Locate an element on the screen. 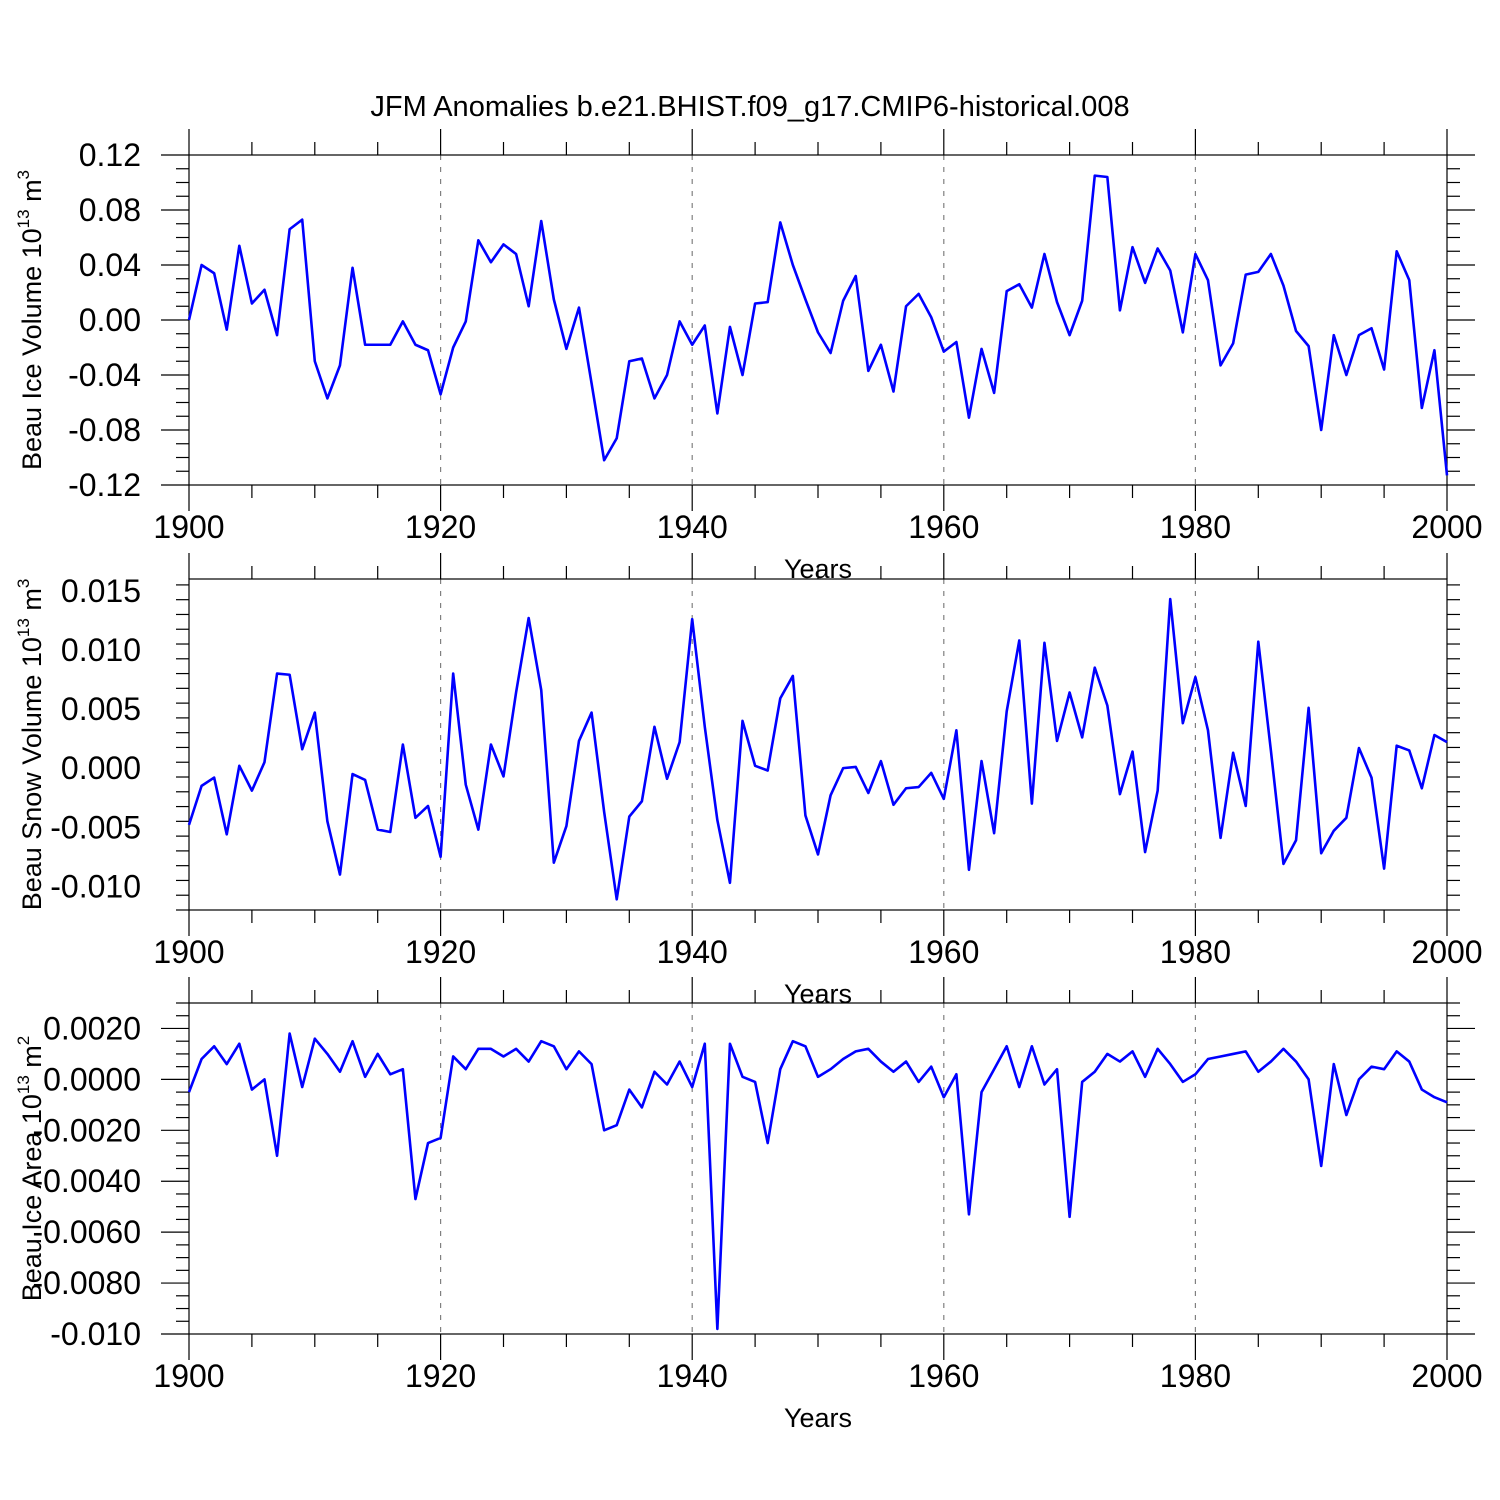  y-axis-title-part: Beau Ice Volume 10 is located at coordinates (32, 349).